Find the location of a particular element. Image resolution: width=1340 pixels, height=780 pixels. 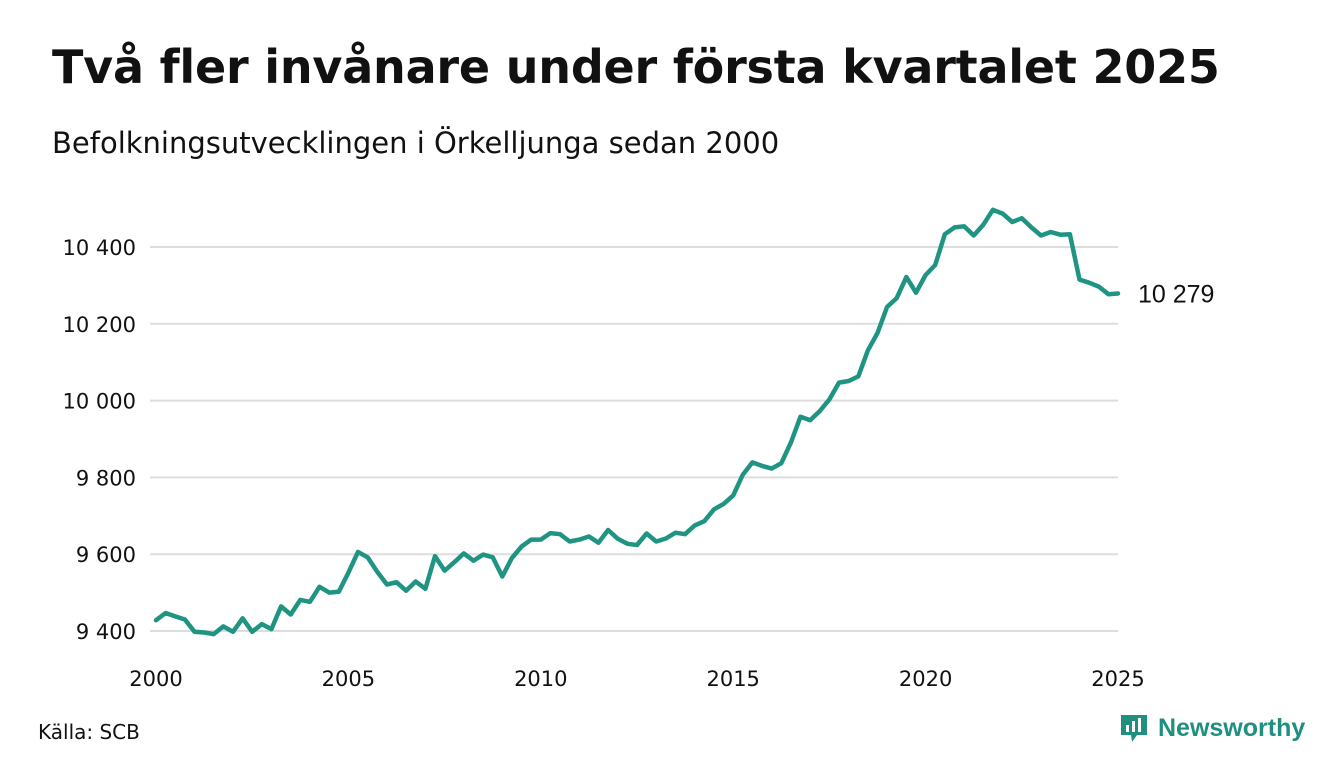

x-tick-label: 2015 is located at coordinates (732, 679).